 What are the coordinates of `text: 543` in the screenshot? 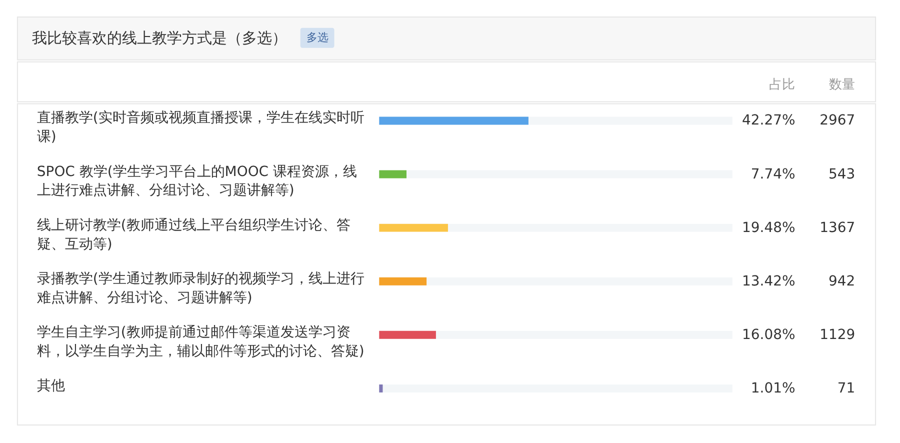 It's located at (842, 174).